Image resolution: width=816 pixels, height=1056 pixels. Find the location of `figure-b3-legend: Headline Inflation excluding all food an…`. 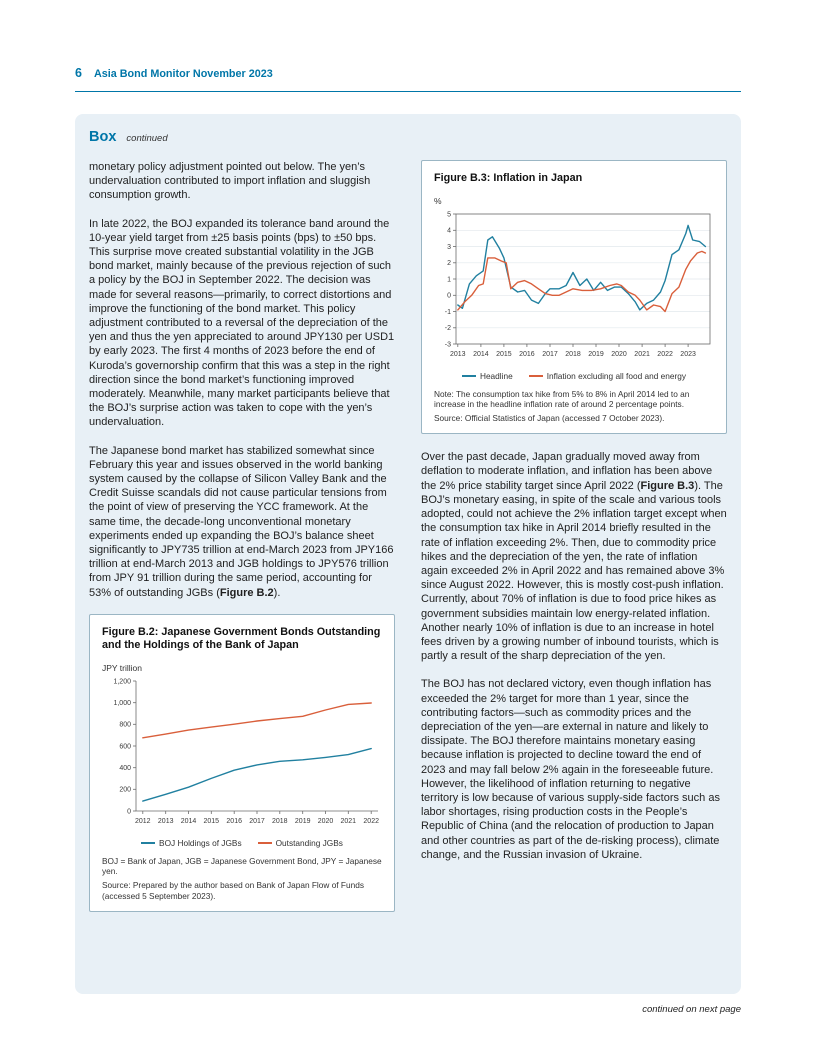

figure-b3-legend: Headline Inflation excluding all food an… is located at coordinates (574, 376).